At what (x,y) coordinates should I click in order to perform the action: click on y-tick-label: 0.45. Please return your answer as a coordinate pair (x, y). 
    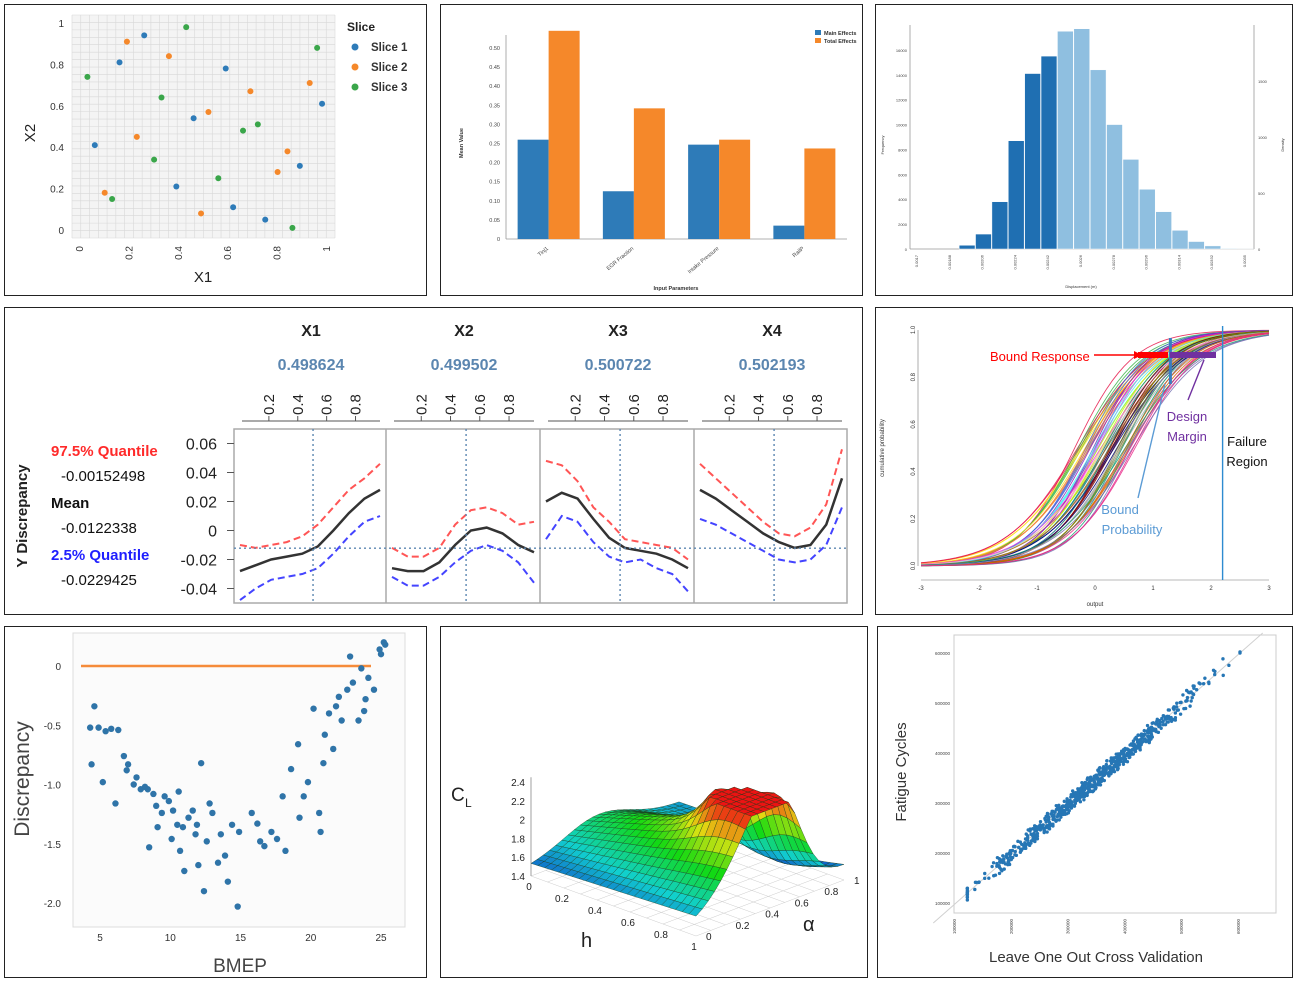
    Looking at the image, I should click on (494, 68).